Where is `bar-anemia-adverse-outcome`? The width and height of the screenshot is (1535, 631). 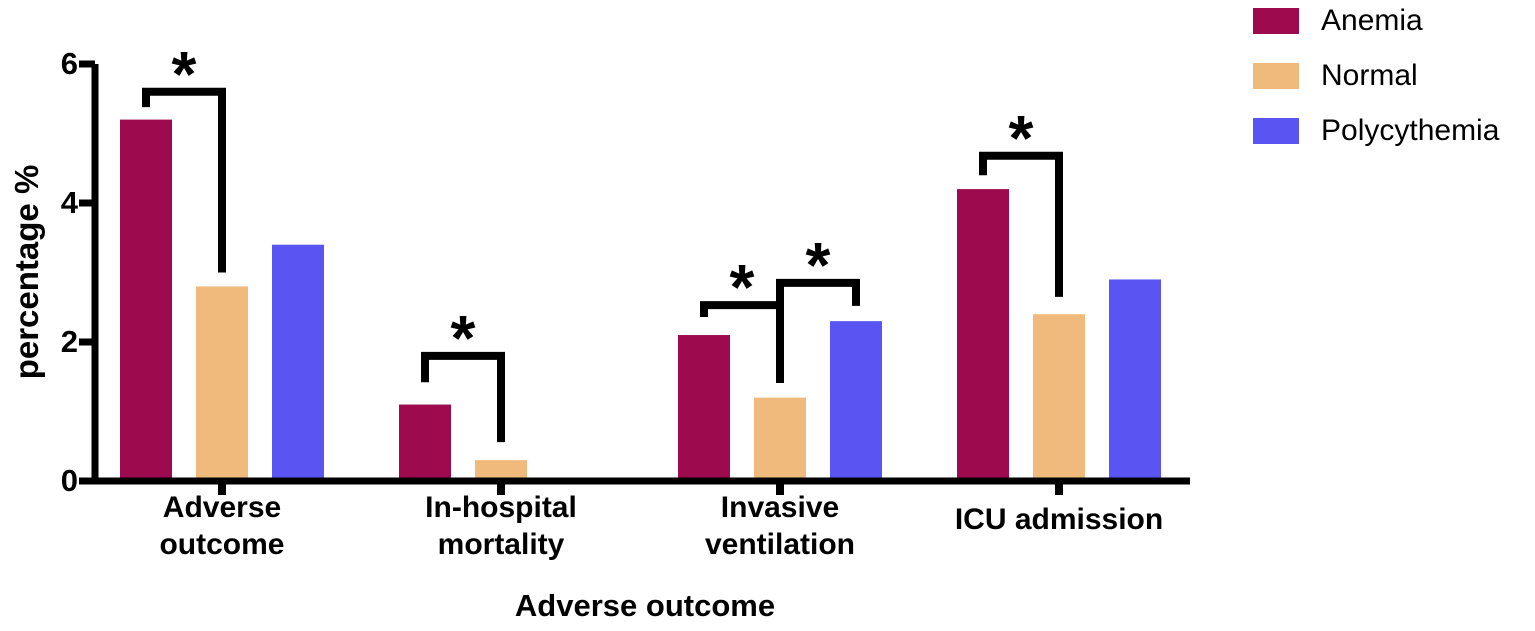
bar-anemia-adverse-outcome is located at coordinates (146, 300).